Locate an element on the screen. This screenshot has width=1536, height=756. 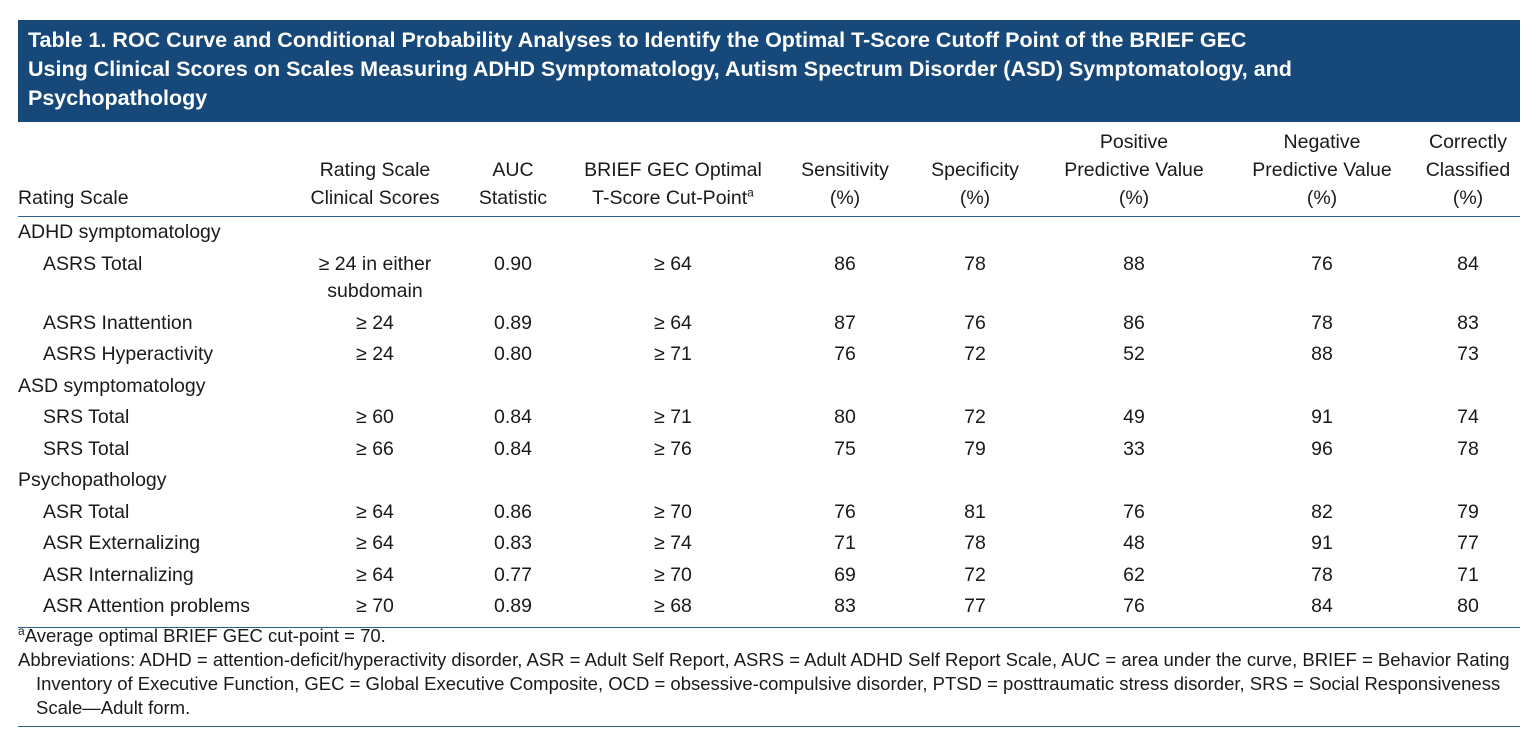
data-row: ASRS Hyperactivity ≥ 24 0.80 ≥ 71 76 72 52 88 73 is located at coordinates (769, 355).